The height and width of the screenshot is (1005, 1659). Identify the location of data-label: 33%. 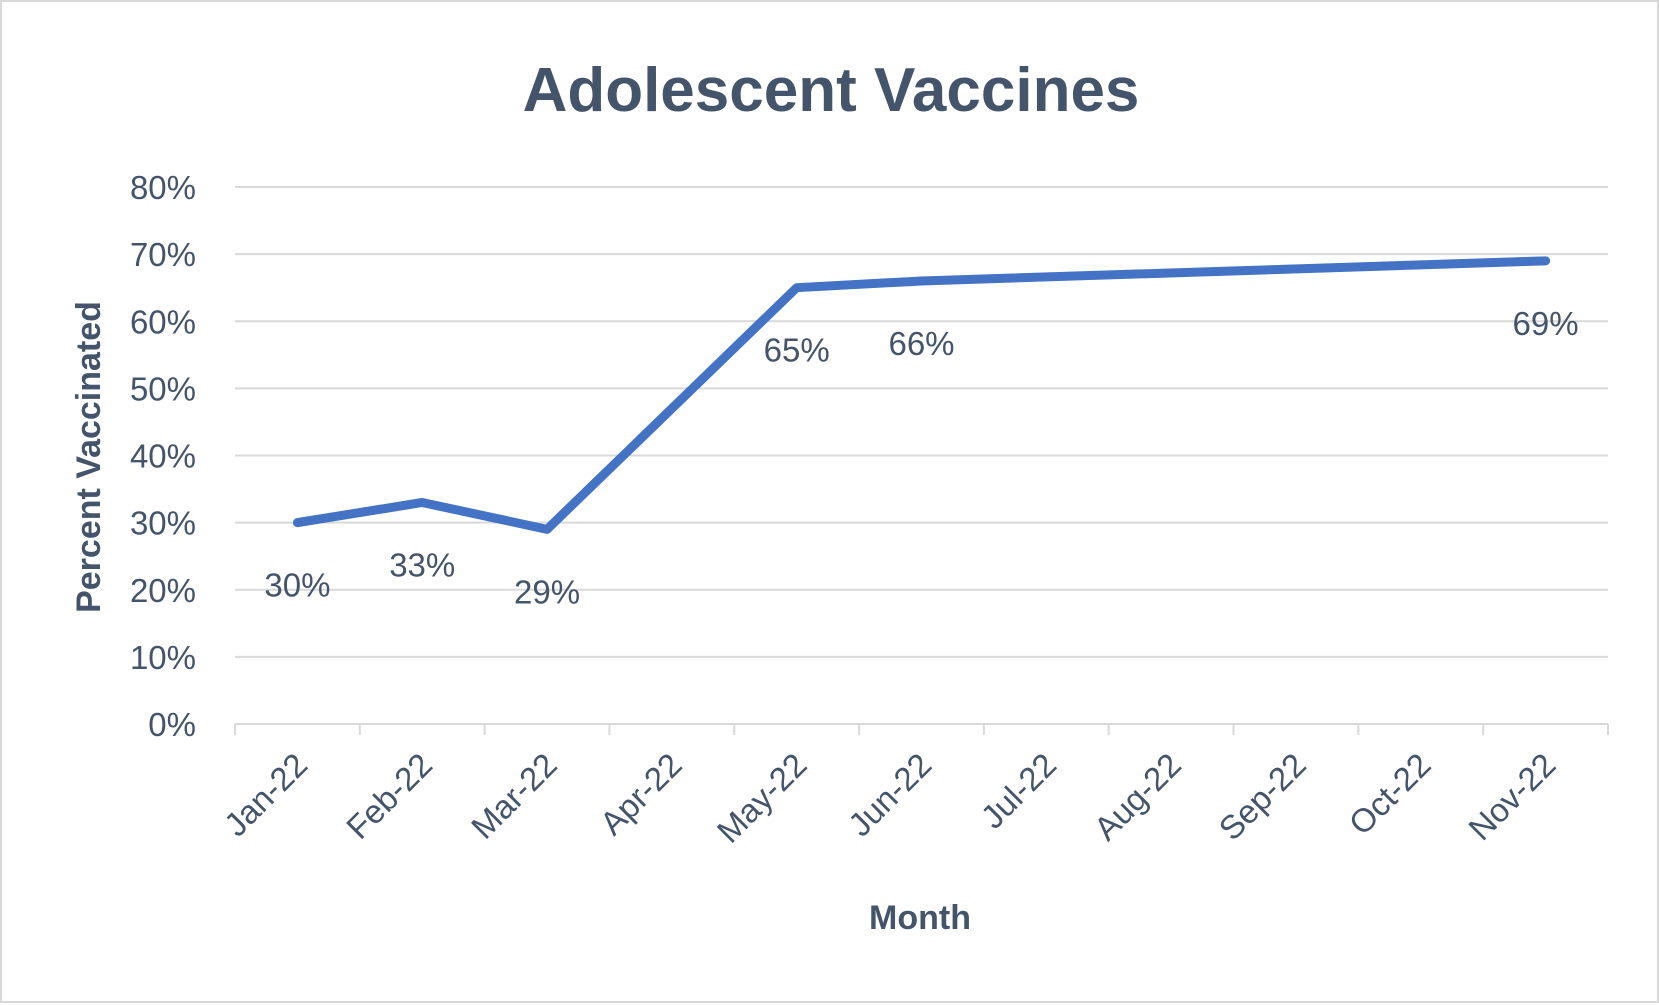
(422, 564).